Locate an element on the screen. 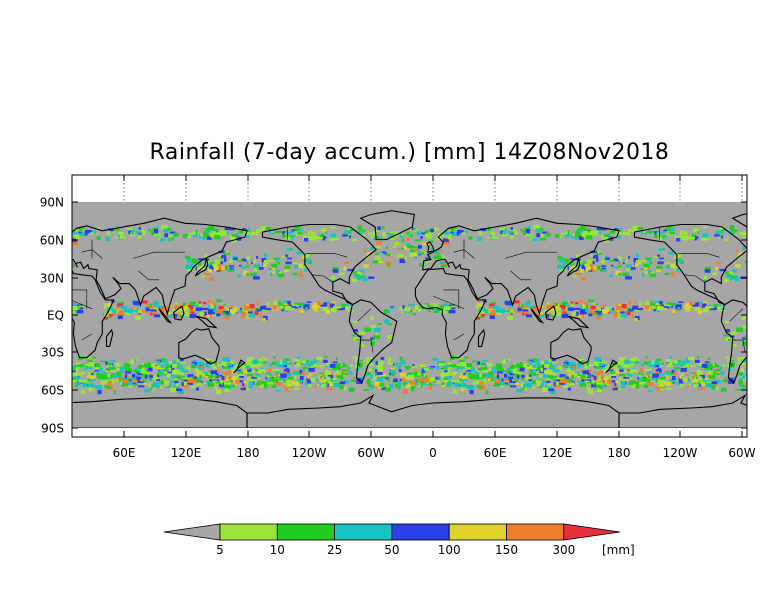 The image size is (784, 612). colorbar-label: 300 is located at coordinates (563, 550).